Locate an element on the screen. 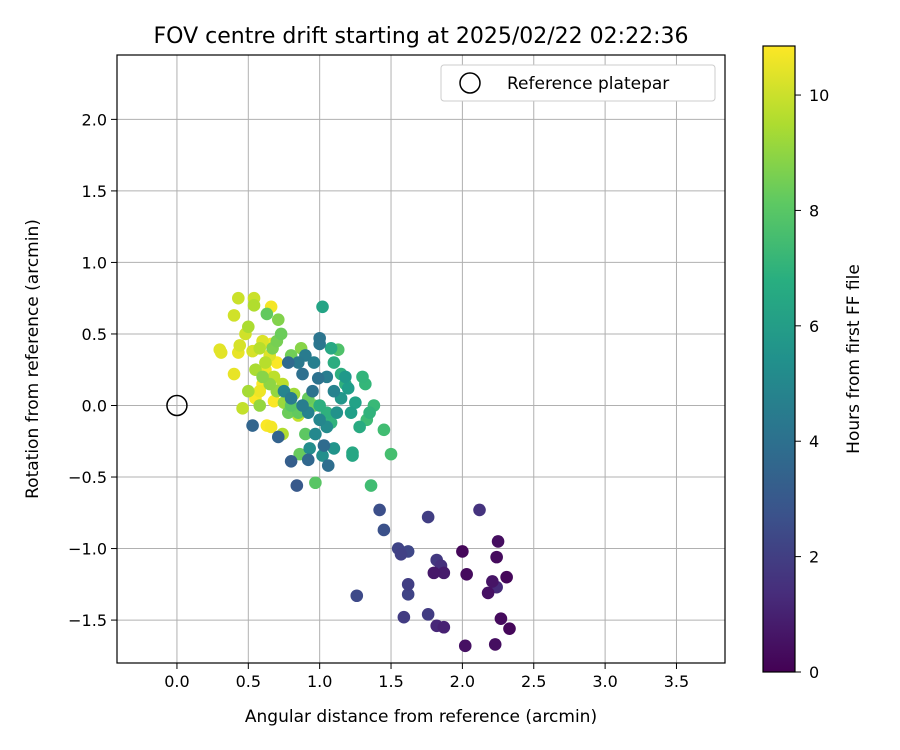 This screenshot has height=750, width=900. x-tick-label: 1.0 is located at coordinates (319, 681).